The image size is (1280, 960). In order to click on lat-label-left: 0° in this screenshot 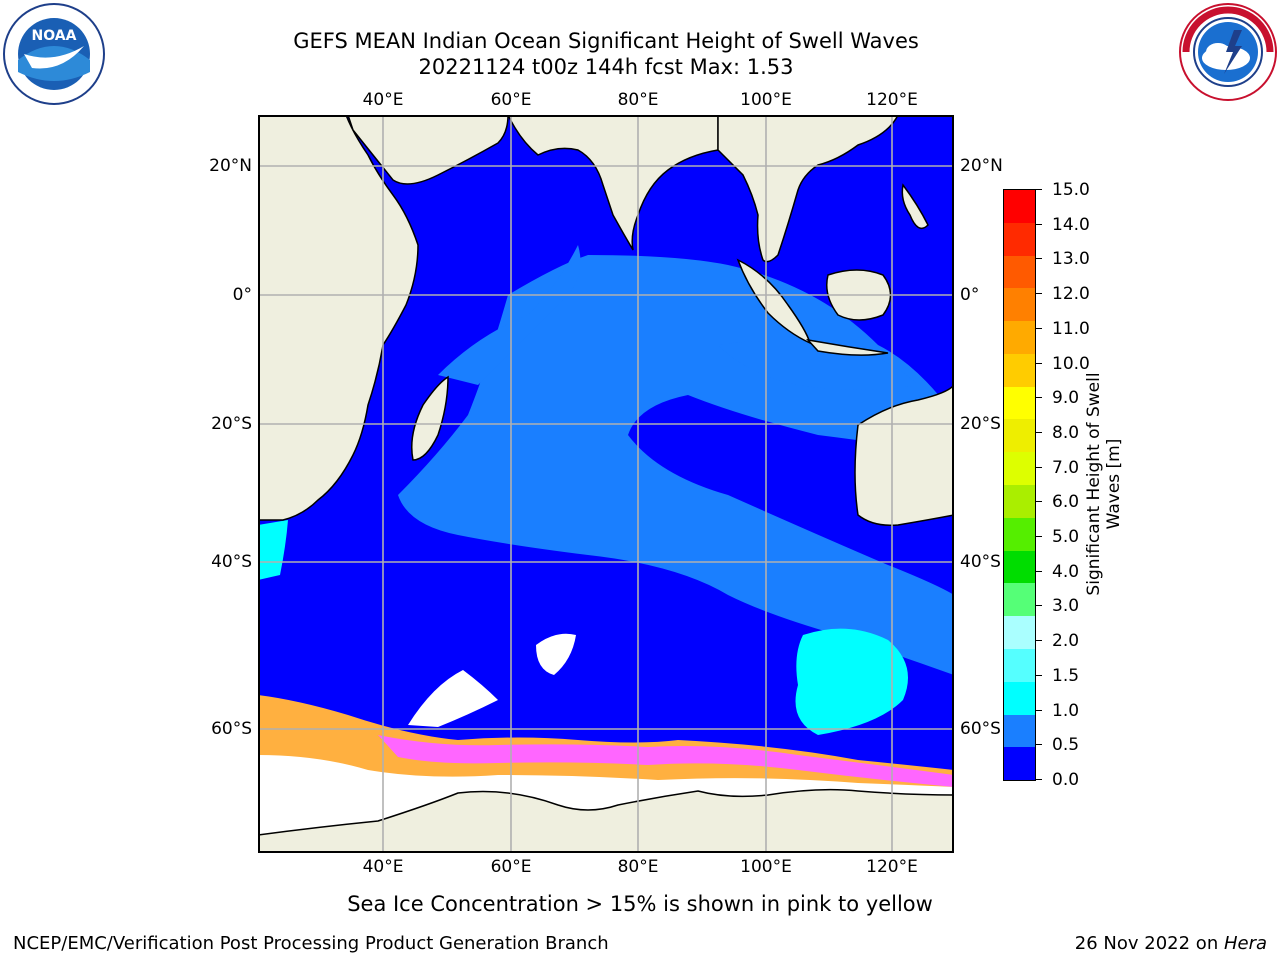, I will do `click(242, 295)`.